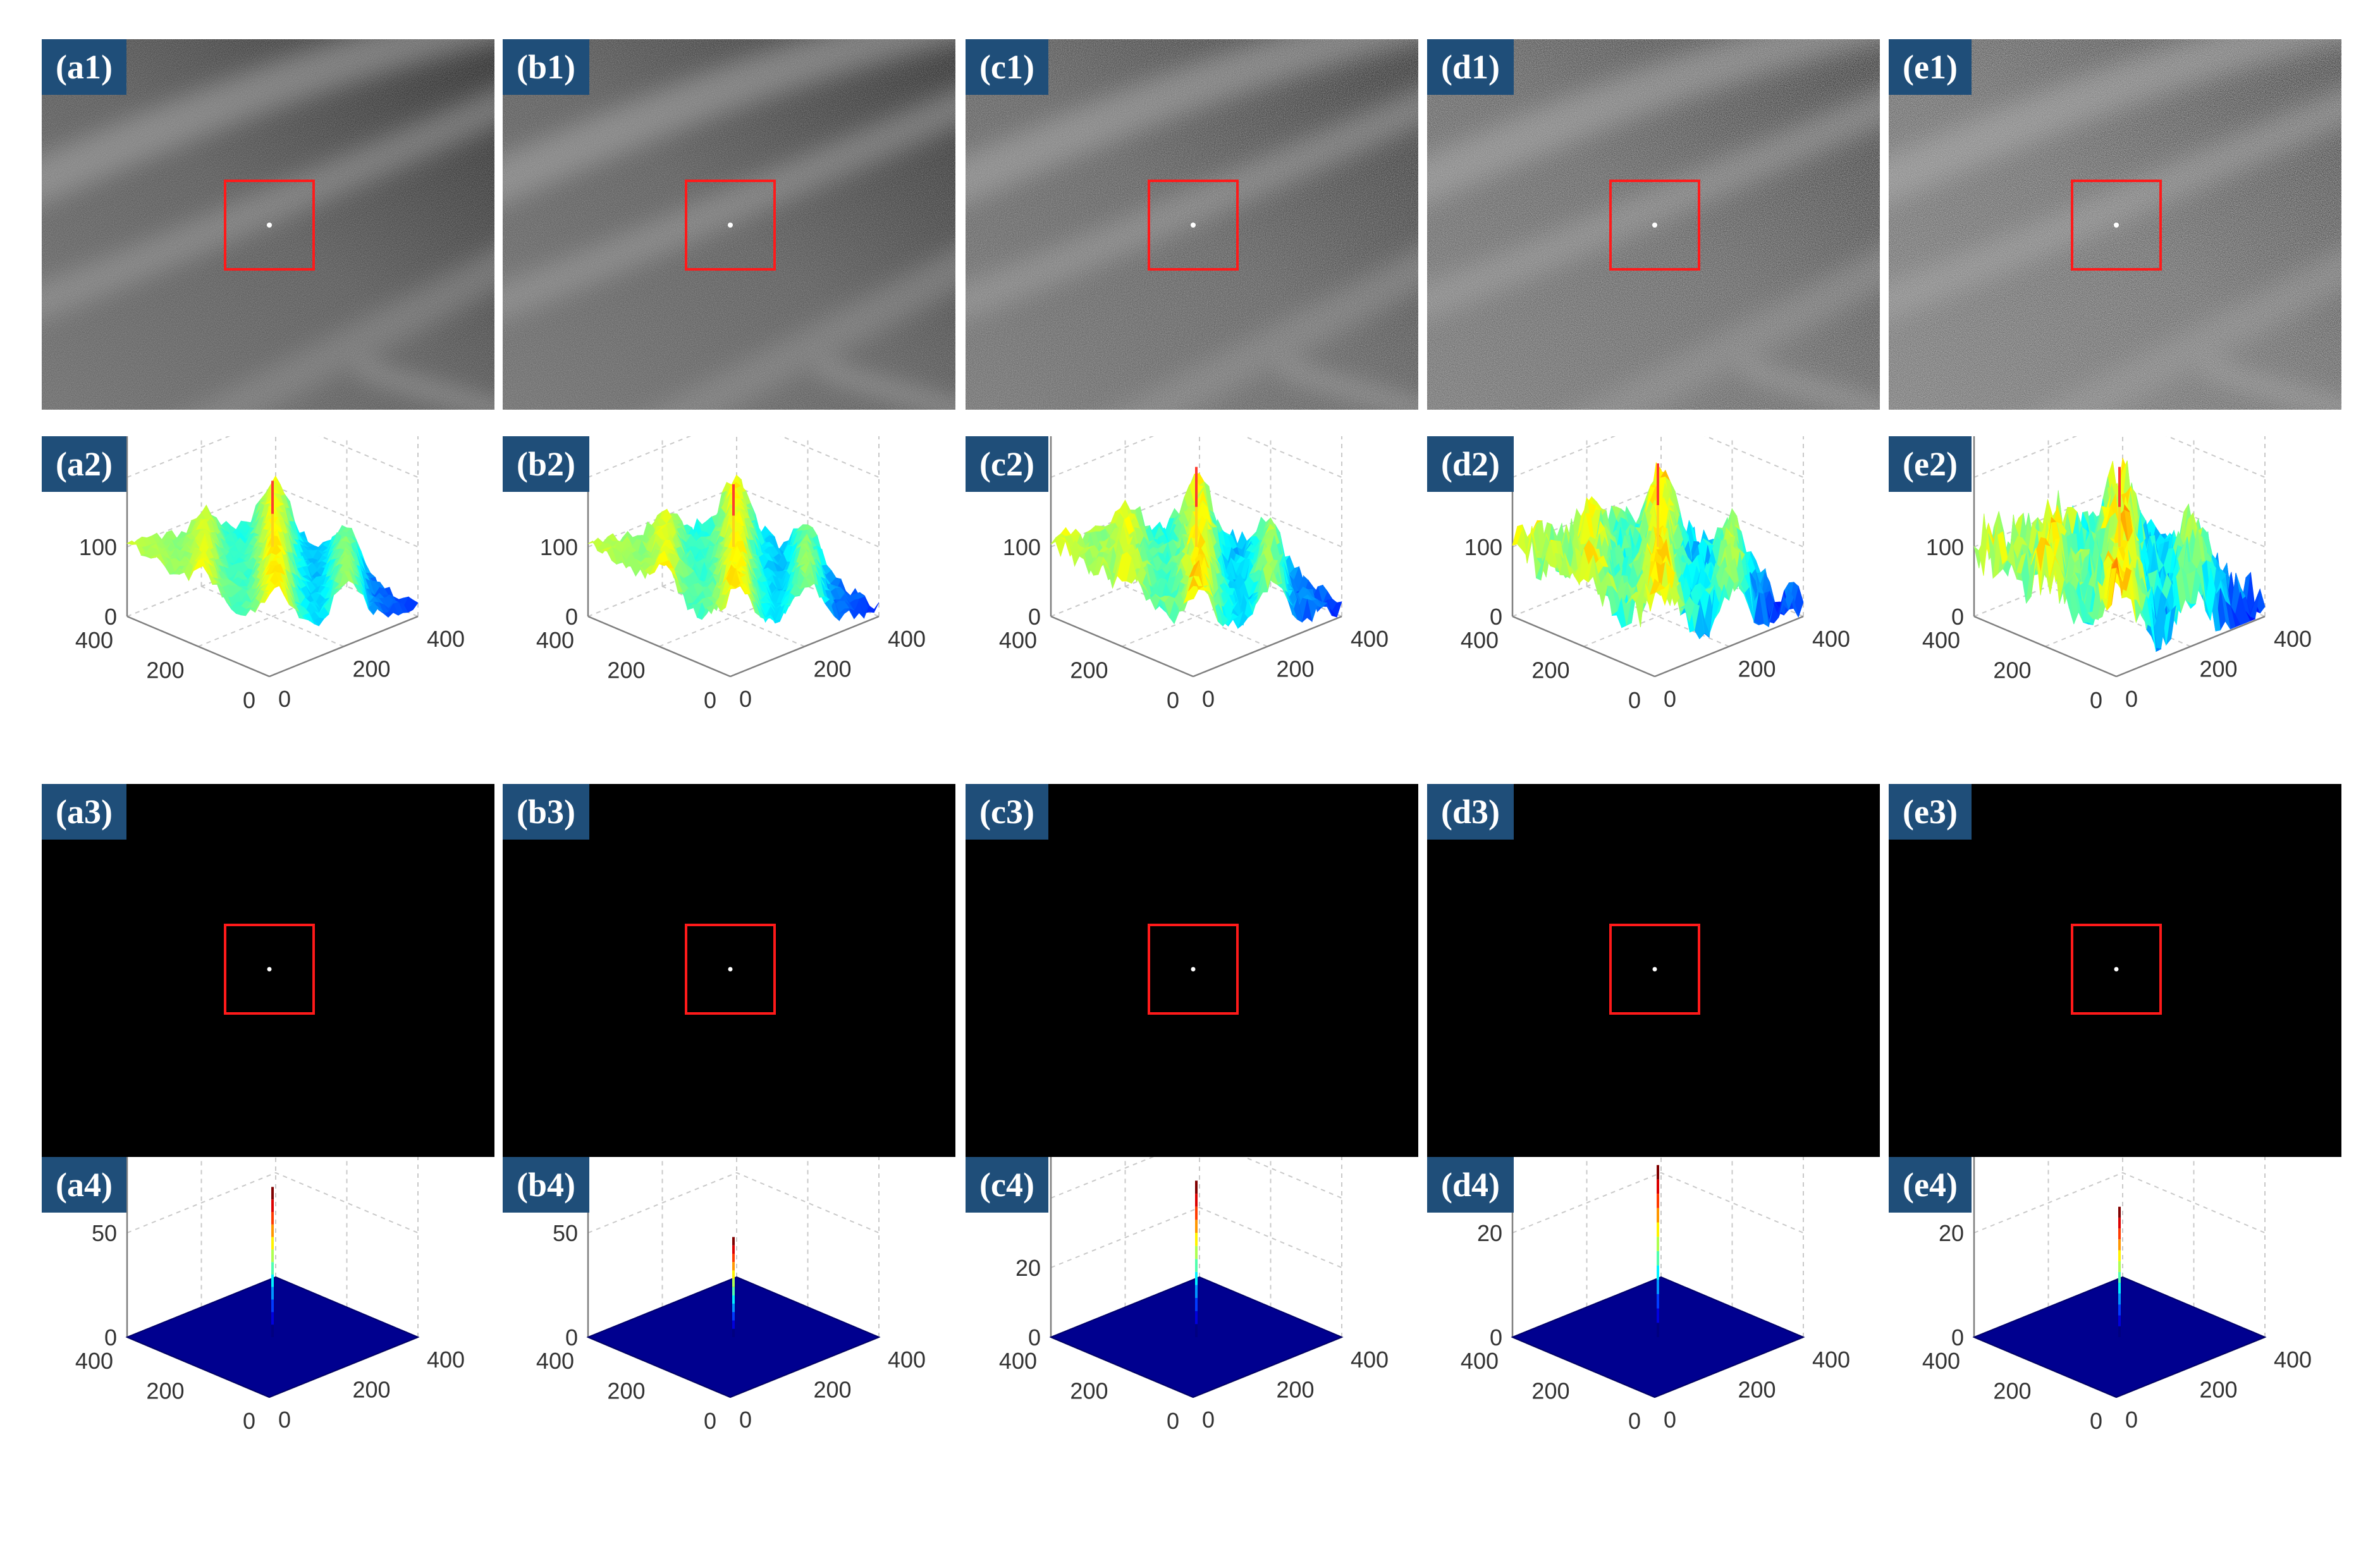  I want to click on spike-plot-d4-x-tick-1: 200, so click(1757, 1390).